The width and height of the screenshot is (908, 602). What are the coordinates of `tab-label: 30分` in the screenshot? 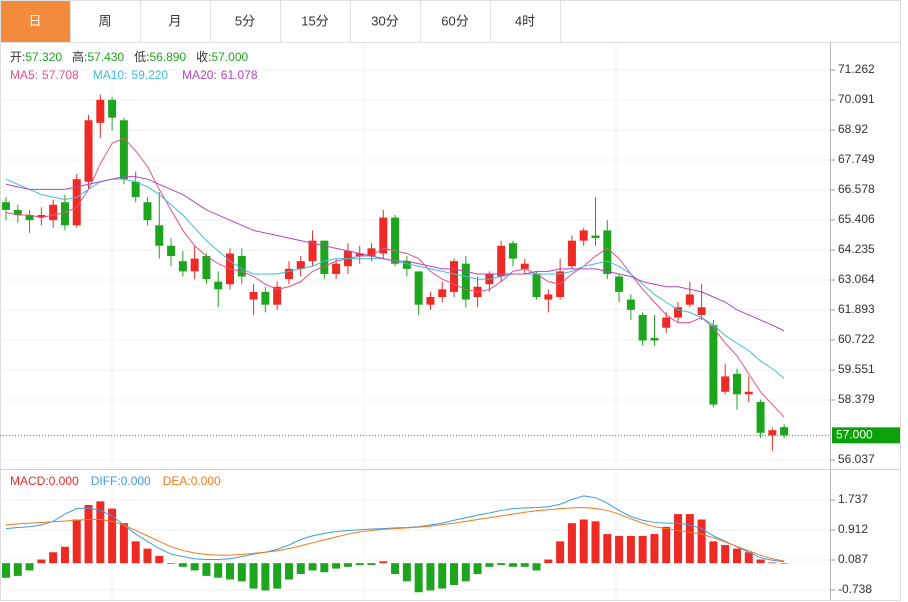 It's located at (384, 20).